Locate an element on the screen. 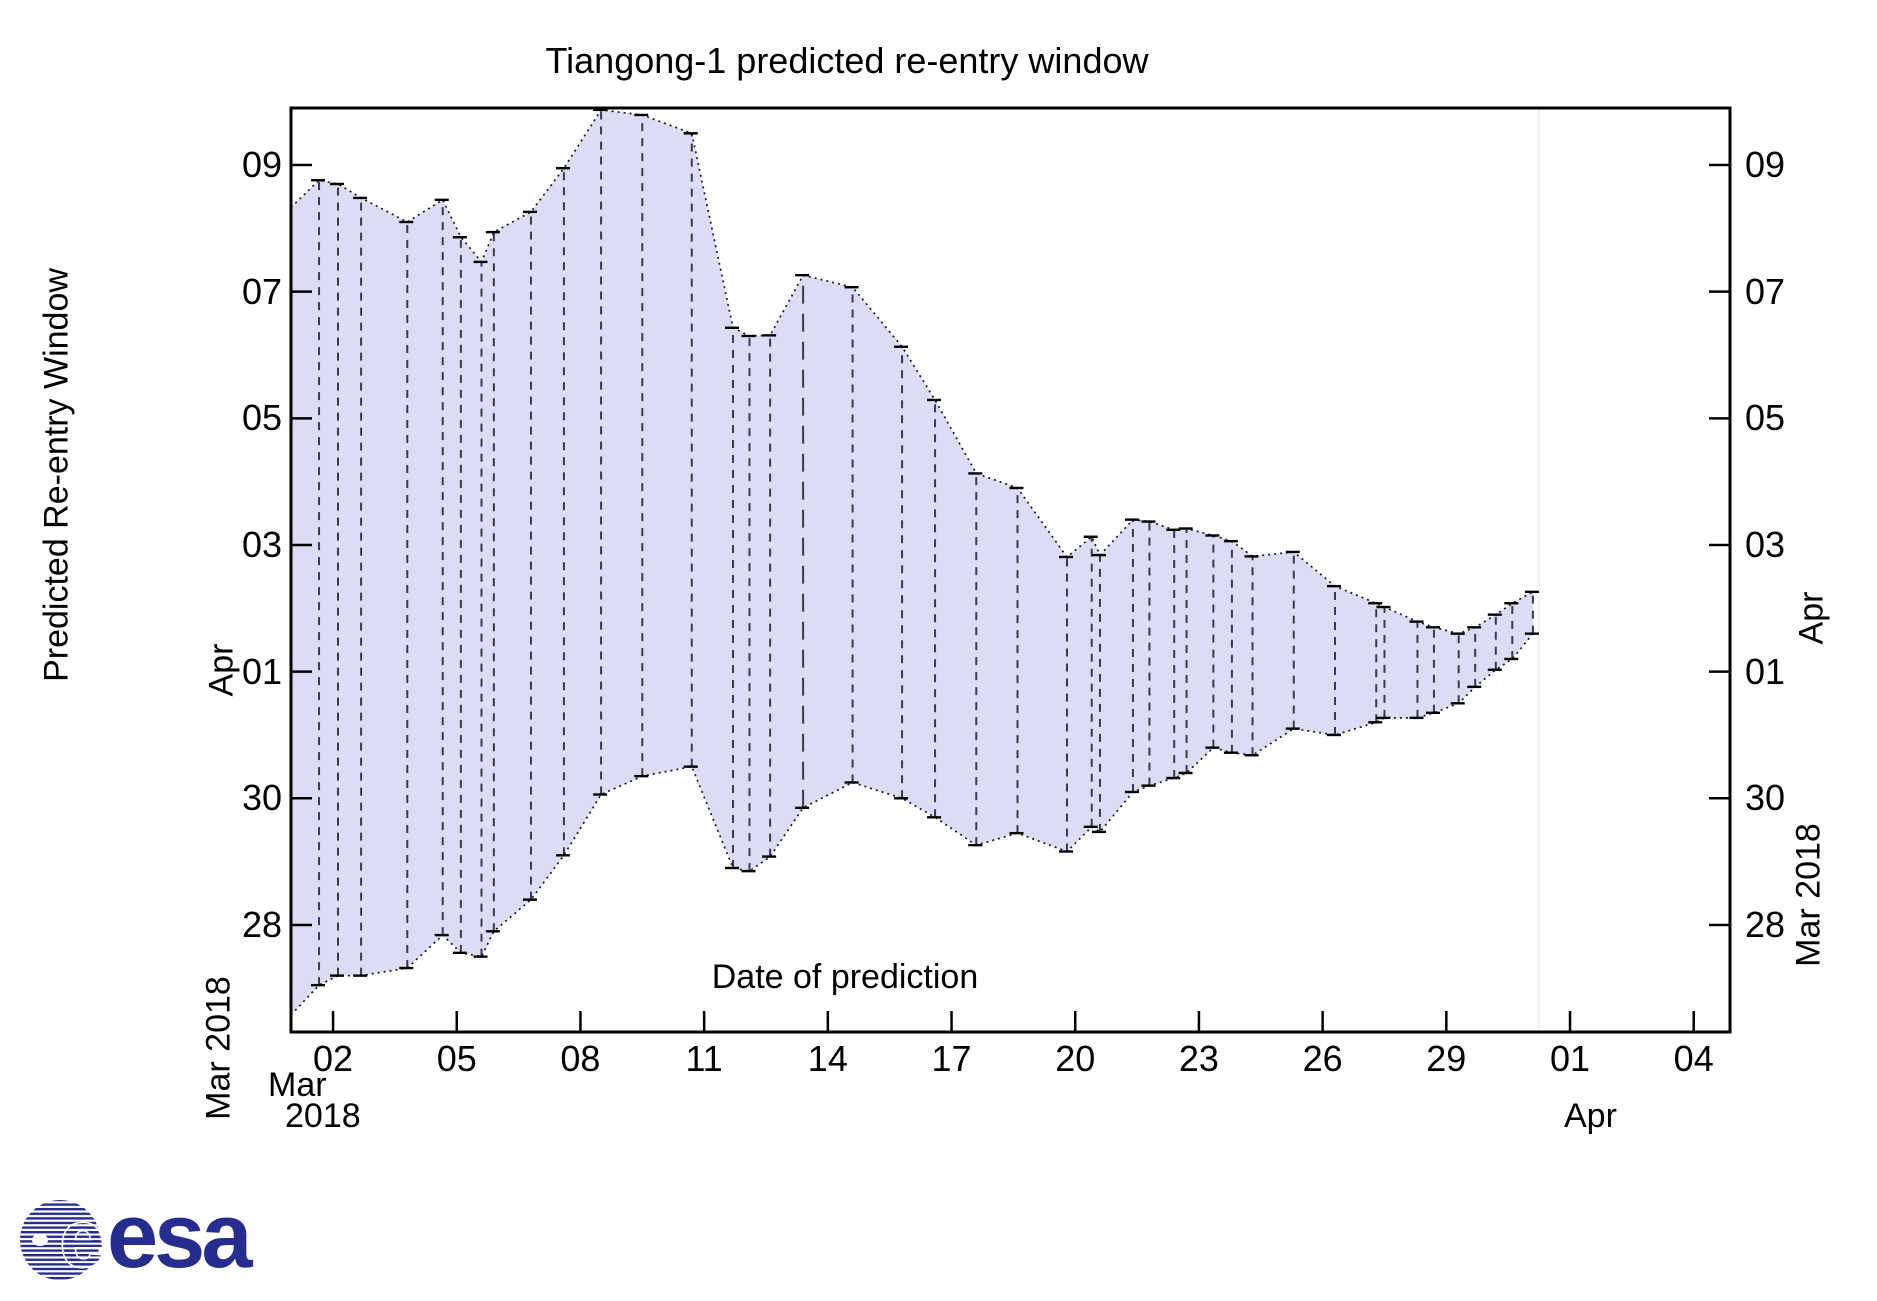  y-tick-label-left: 30 is located at coordinates (261, 798).